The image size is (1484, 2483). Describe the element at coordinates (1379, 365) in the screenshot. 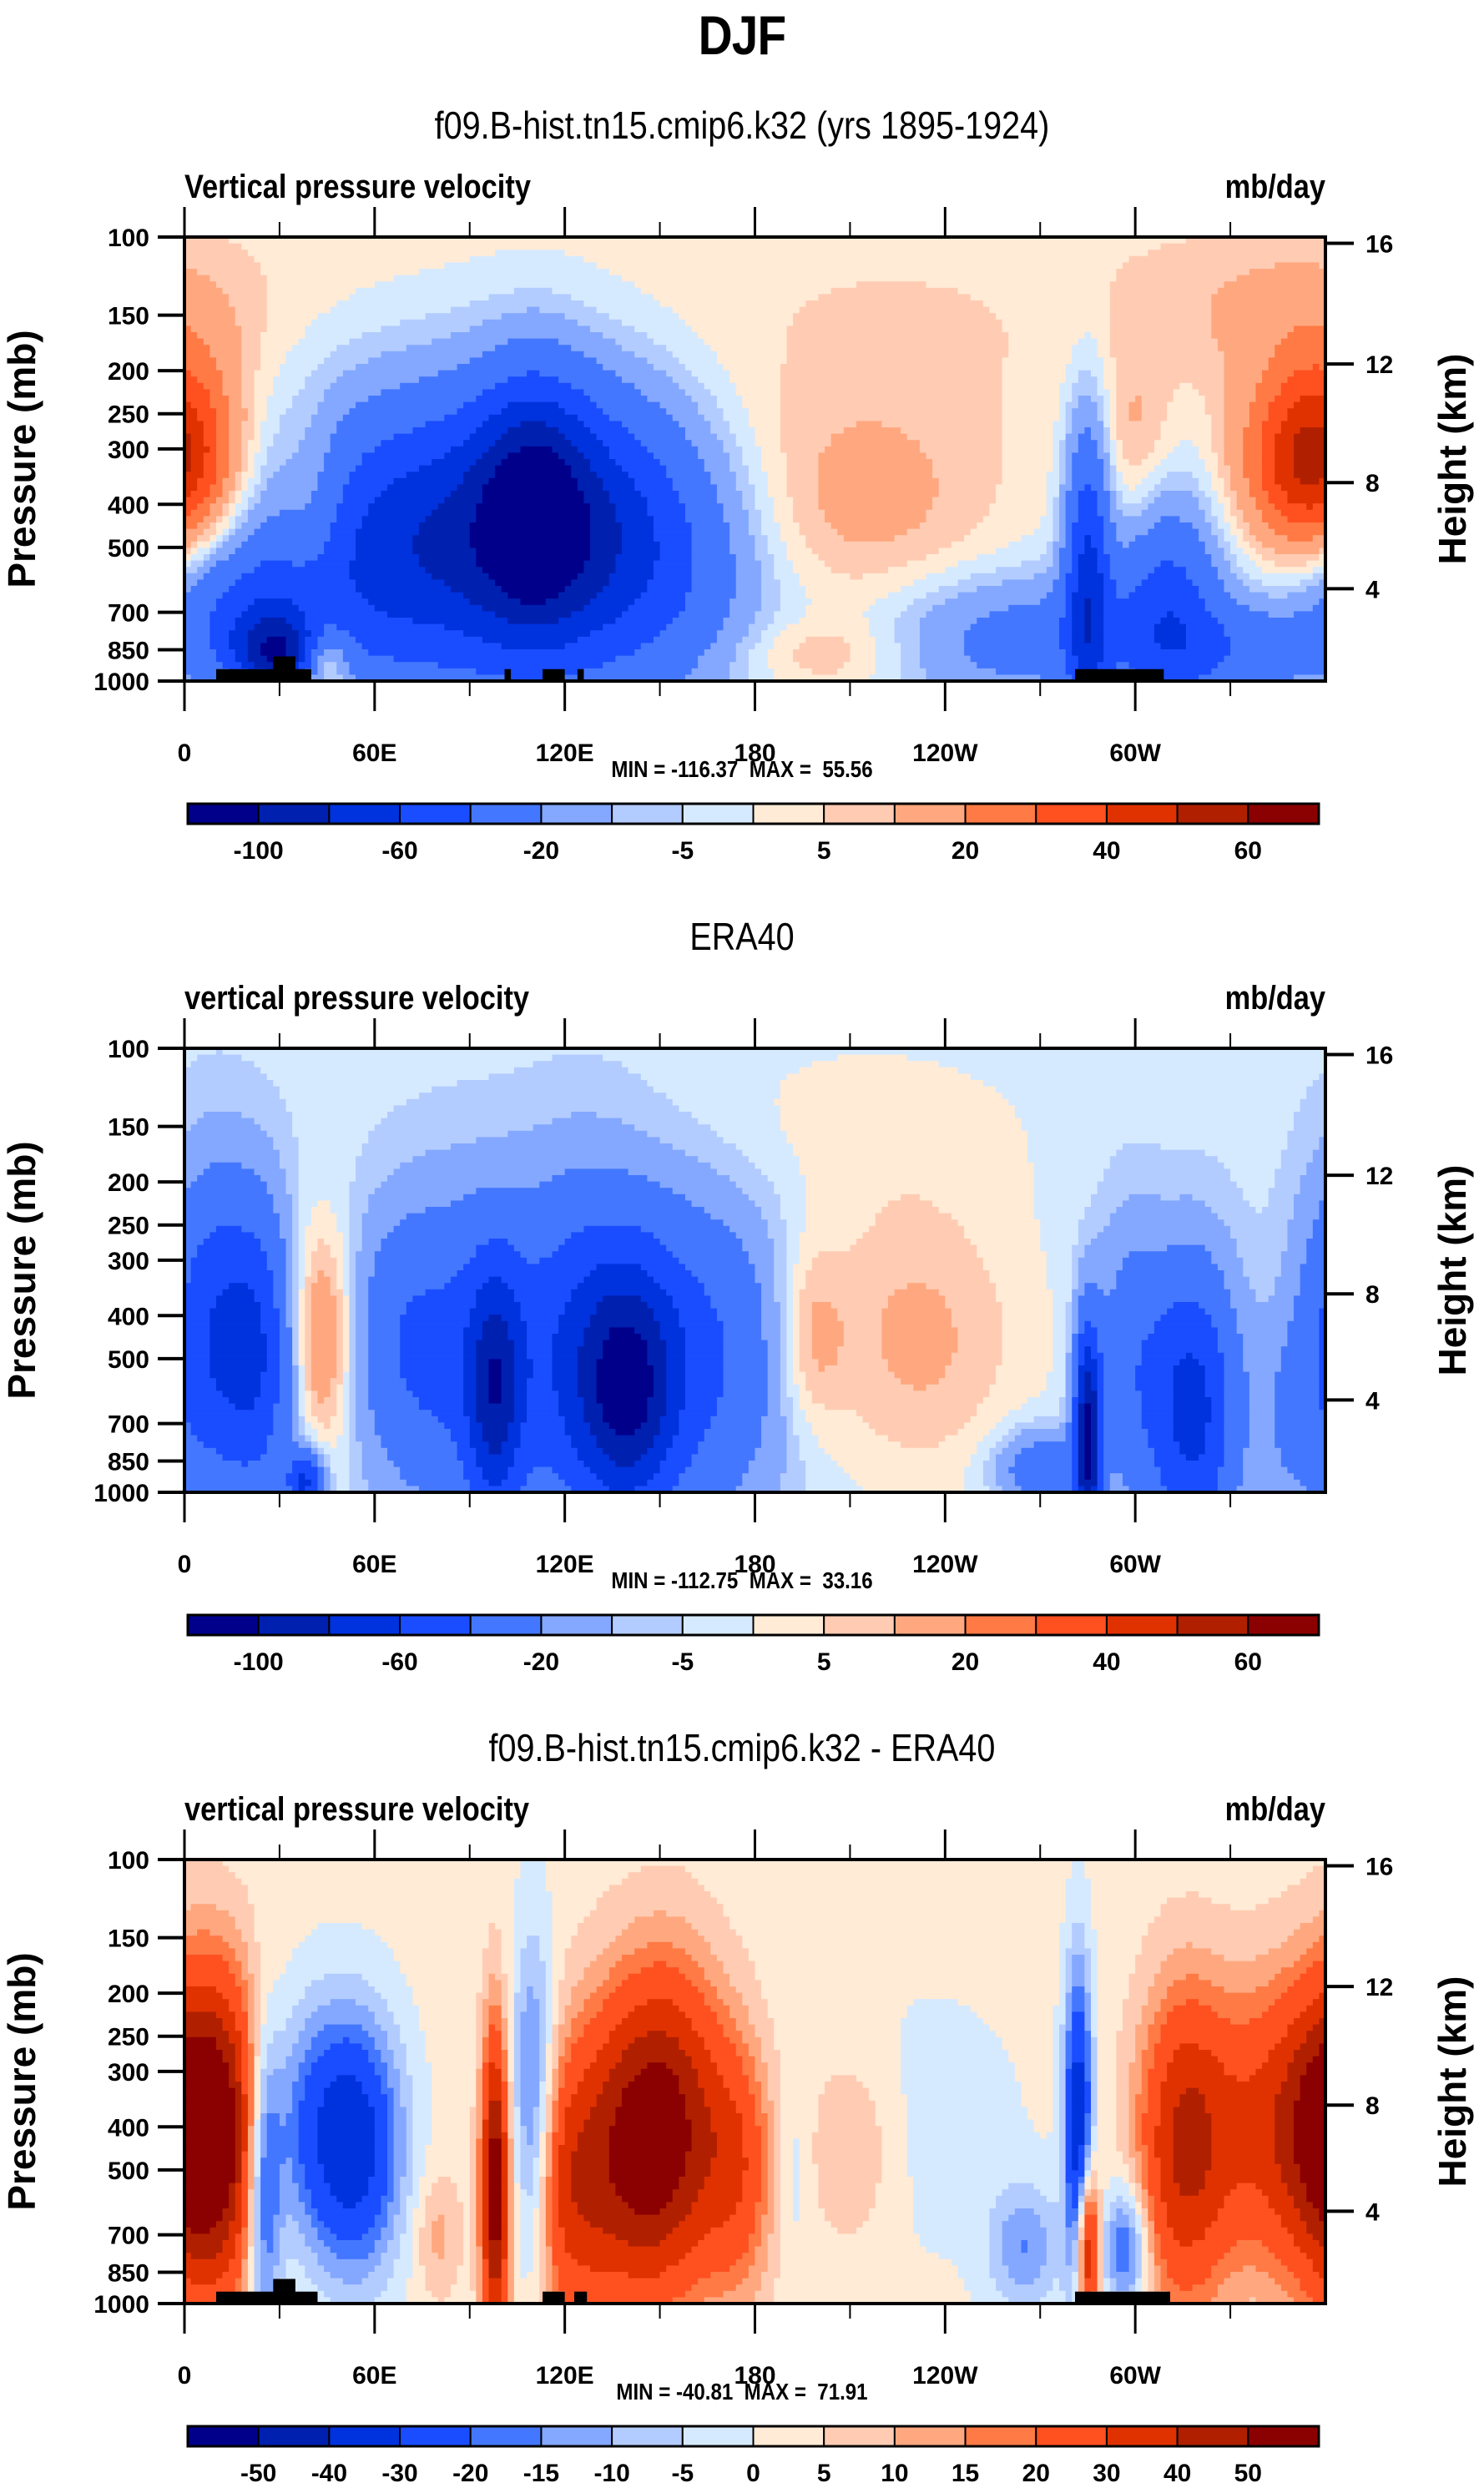

I see `y-right-tick-label: 12` at that location.